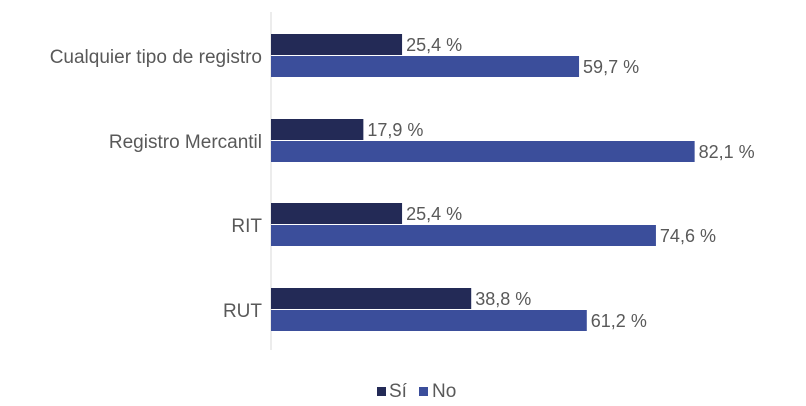 Image resolution: width=806 pixels, height=406 pixels. I want to click on legend-label-si: Sí, so click(398, 391).